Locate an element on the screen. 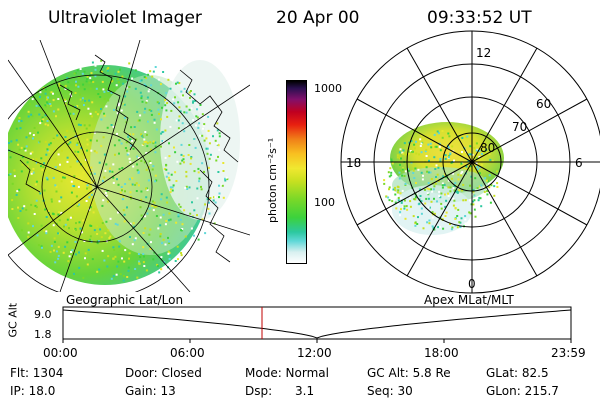 The width and height of the screenshot is (600, 400). apex-label: Apex MLat/MLT is located at coordinates (469, 300).